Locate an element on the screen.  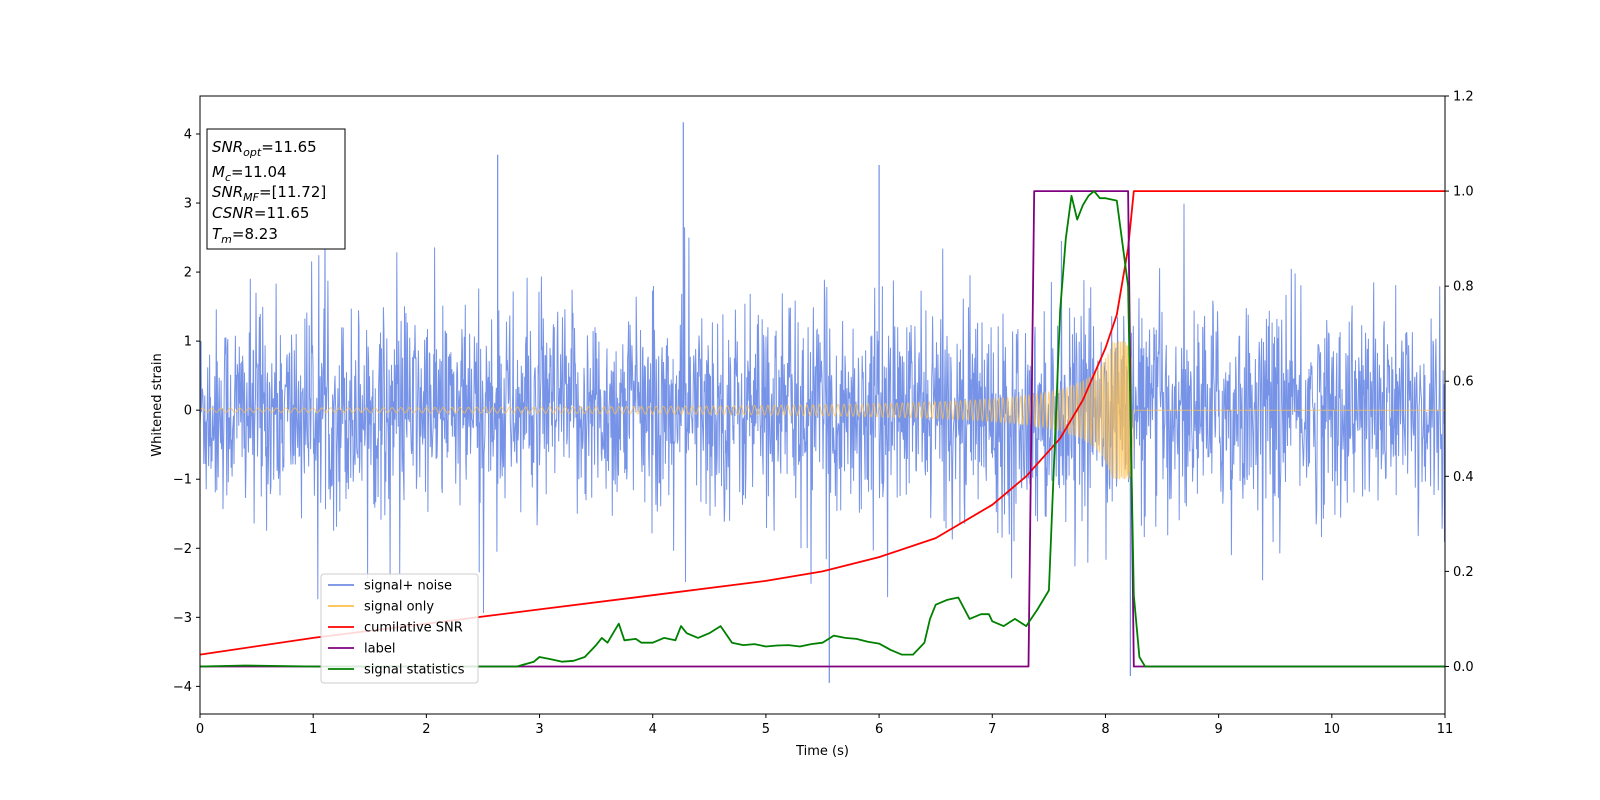
y-left-tick-label: 2 is located at coordinates (188, 273).